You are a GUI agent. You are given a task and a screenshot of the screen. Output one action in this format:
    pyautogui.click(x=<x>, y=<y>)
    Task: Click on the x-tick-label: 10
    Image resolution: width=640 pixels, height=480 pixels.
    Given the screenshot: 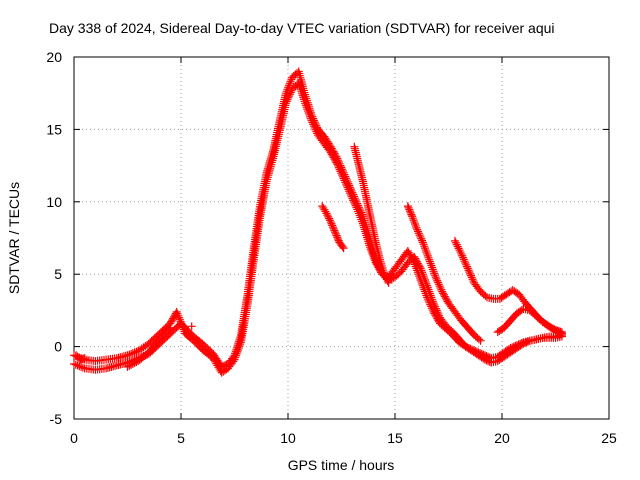 What is the action you would take?
    pyautogui.click(x=288, y=438)
    